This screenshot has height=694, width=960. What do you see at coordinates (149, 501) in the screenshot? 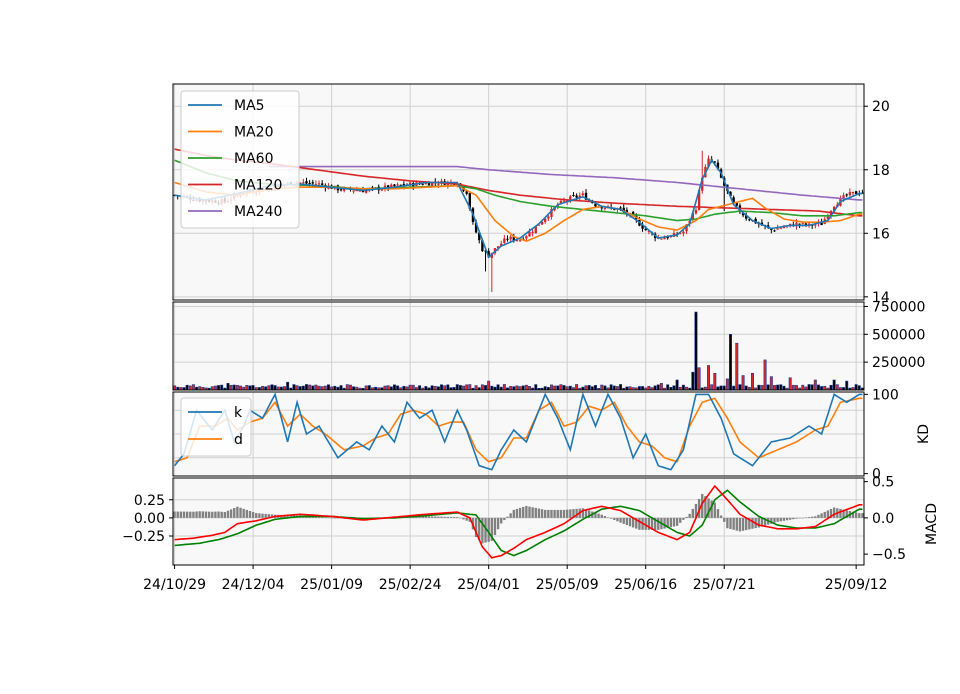
I see `macd-left-tick-label: 0.25` at bounding box center [149, 501].